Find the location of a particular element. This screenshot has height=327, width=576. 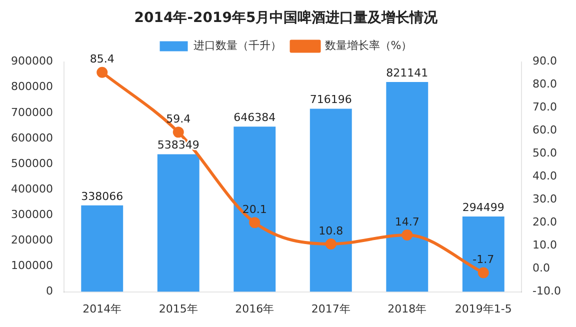

x-tick-label: 2015年 is located at coordinates (178, 309).